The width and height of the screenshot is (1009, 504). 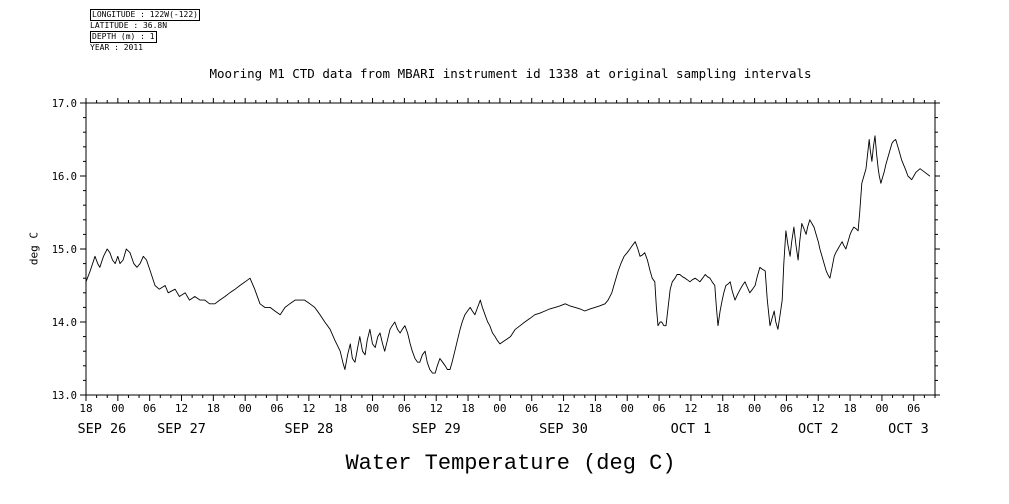 I want to click on day-label: SEP 28, so click(x=308, y=429).